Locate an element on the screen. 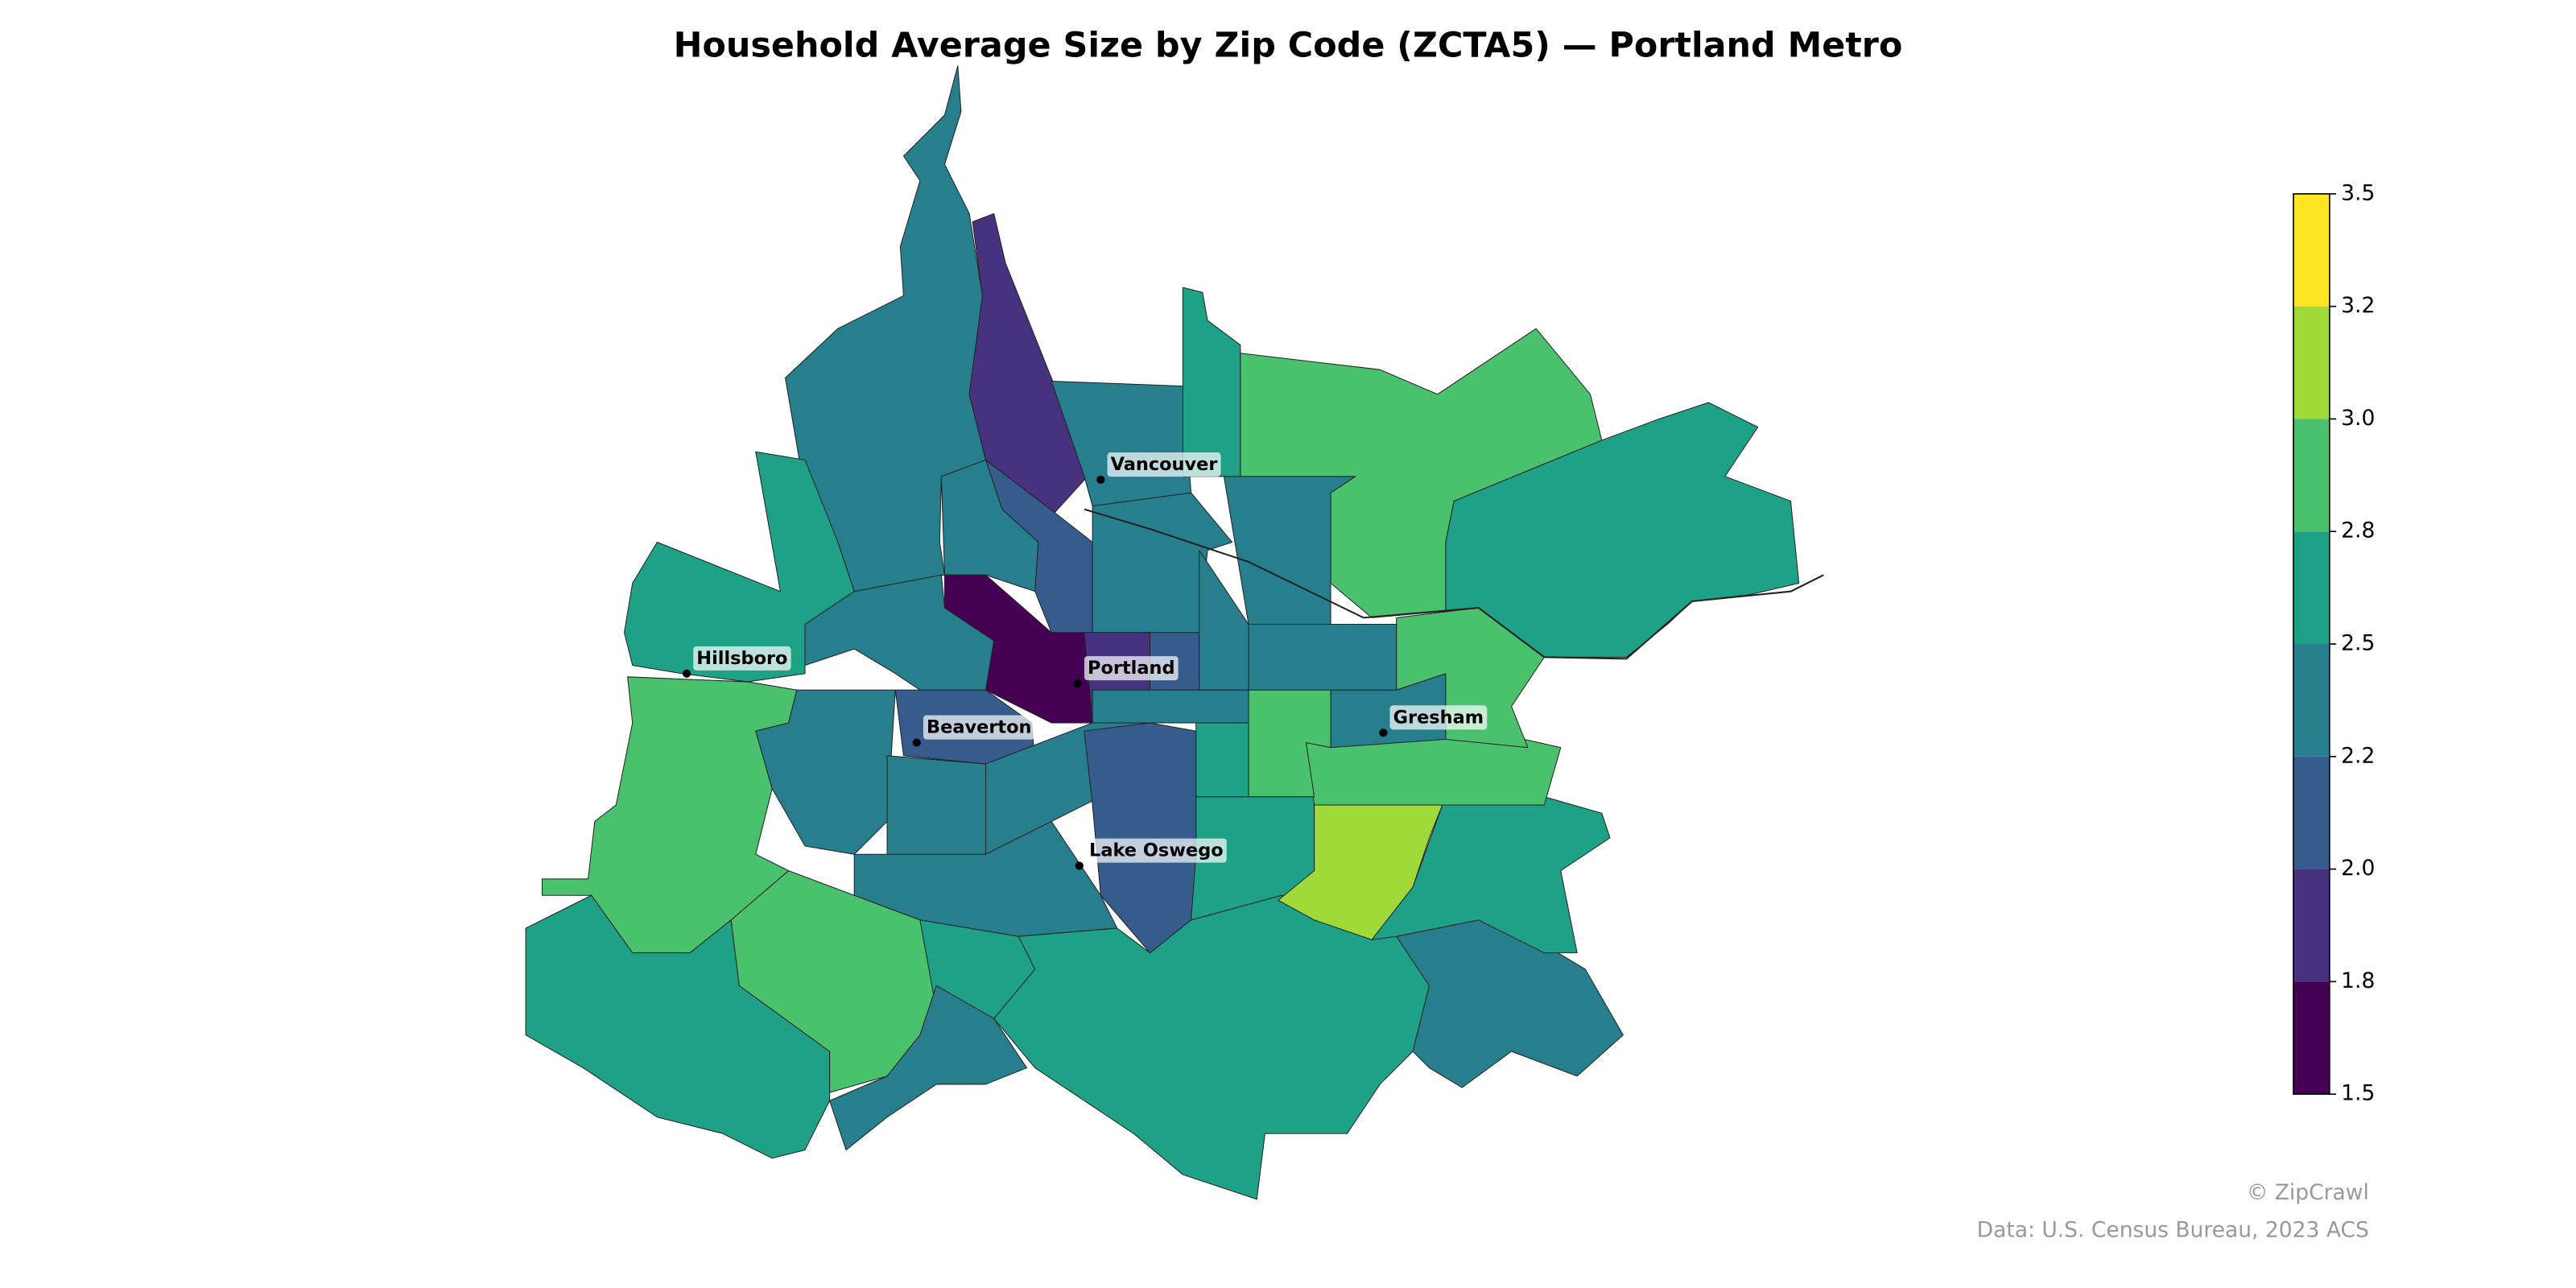  colorbar-tick-label: 2.0 is located at coordinates (2358, 868).